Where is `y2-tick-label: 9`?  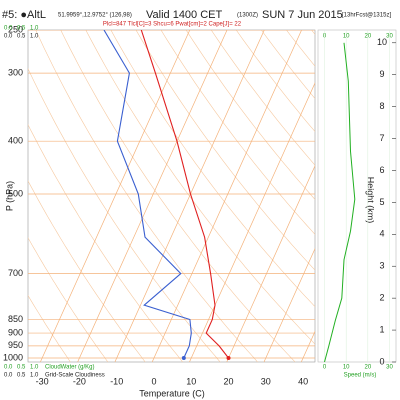 y2-tick-label: 9 is located at coordinates (381, 74).